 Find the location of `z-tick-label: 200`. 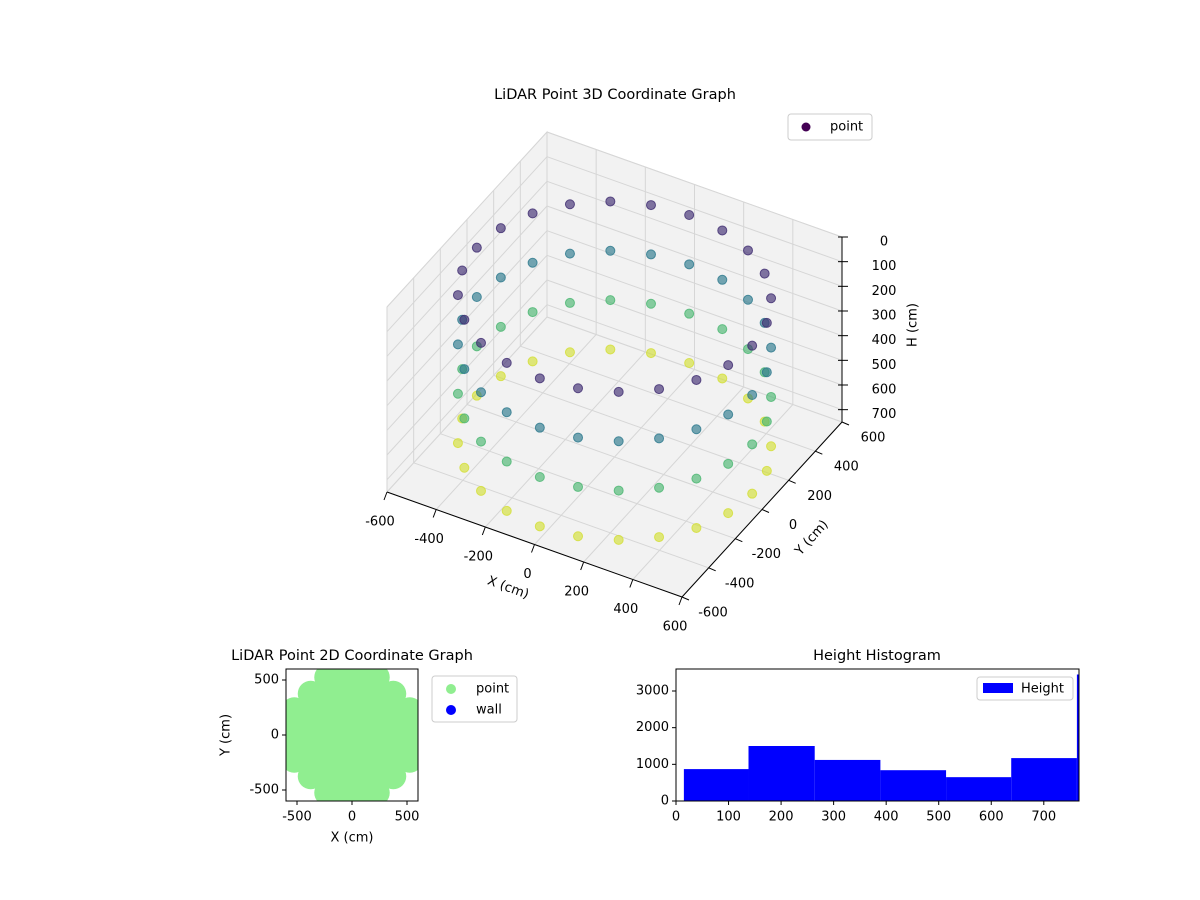

z-tick-label: 200 is located at coordinates (884, 291).